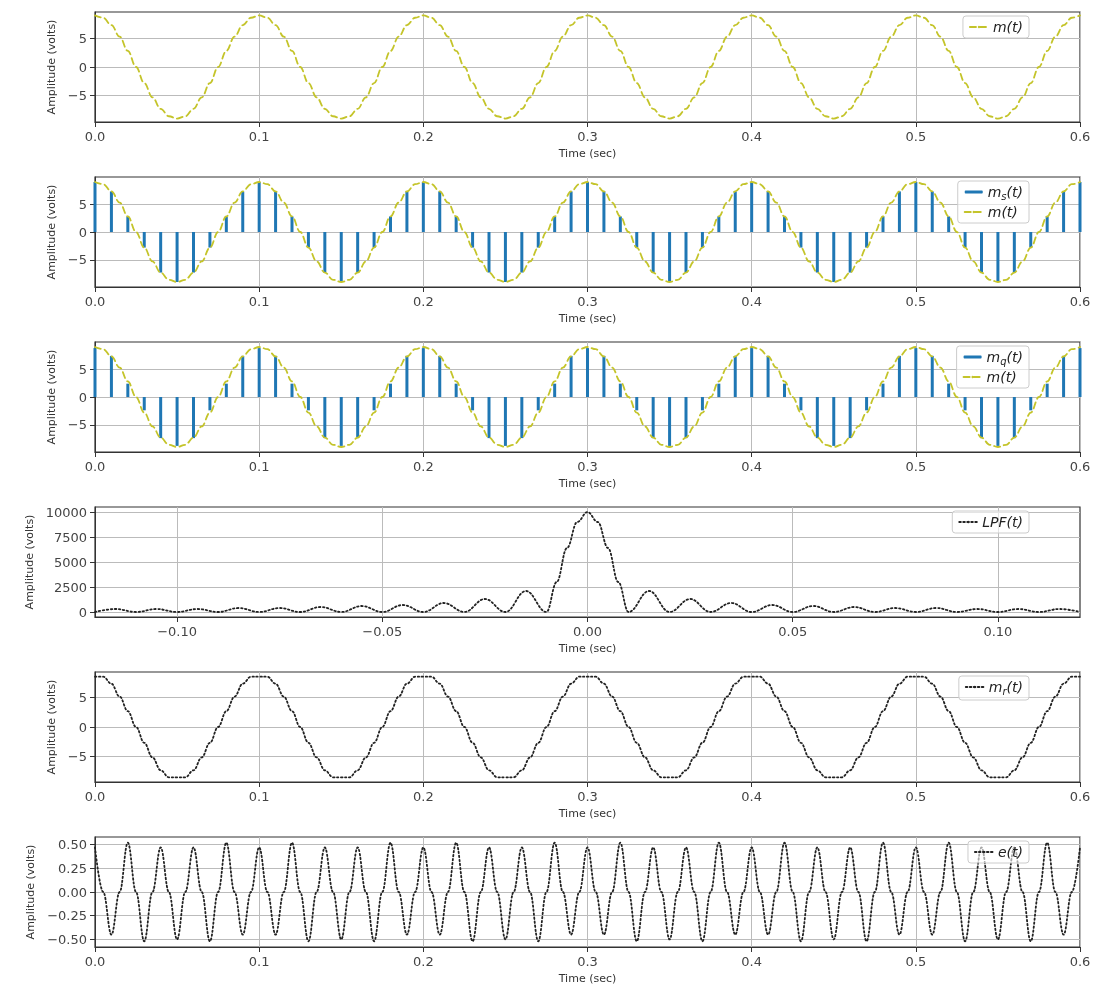 Image resolution: width=1097 pixels, height=990 pixels. Describe the element at coordinates (66, 512) in the screenshot. I see `y-tick-label: 10000` at that location.